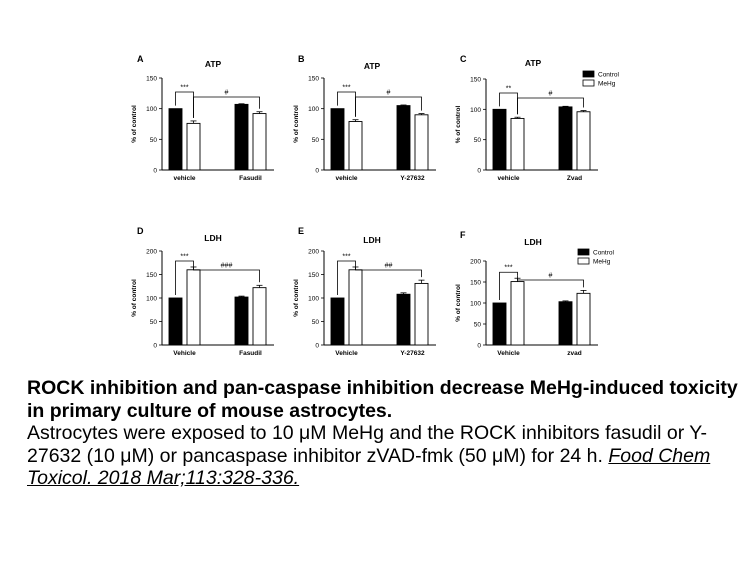 The width and height of the screenshot is (756, 567). I want to click on panel-label: D, so click(140, 231).